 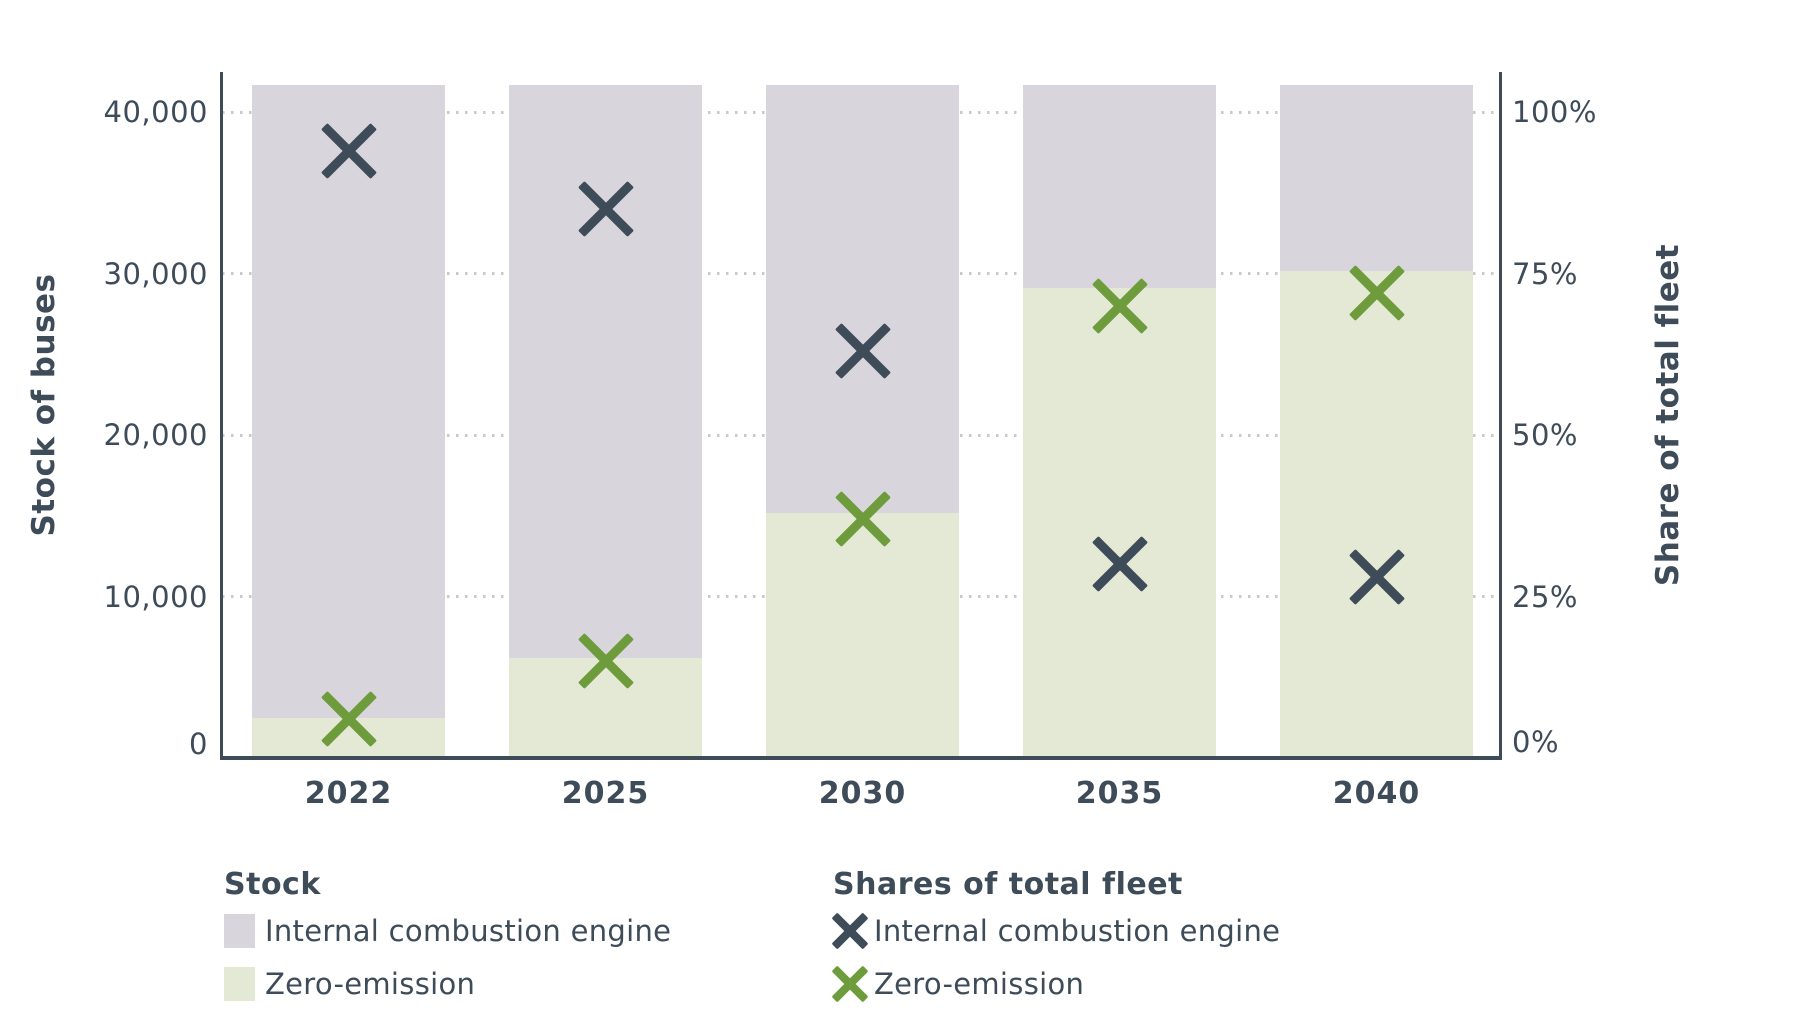 What do you see at coordinates (605, 793) in the screenshot?
I see `x-axis-label-2025: 2025` at bounding box center [605, 793].